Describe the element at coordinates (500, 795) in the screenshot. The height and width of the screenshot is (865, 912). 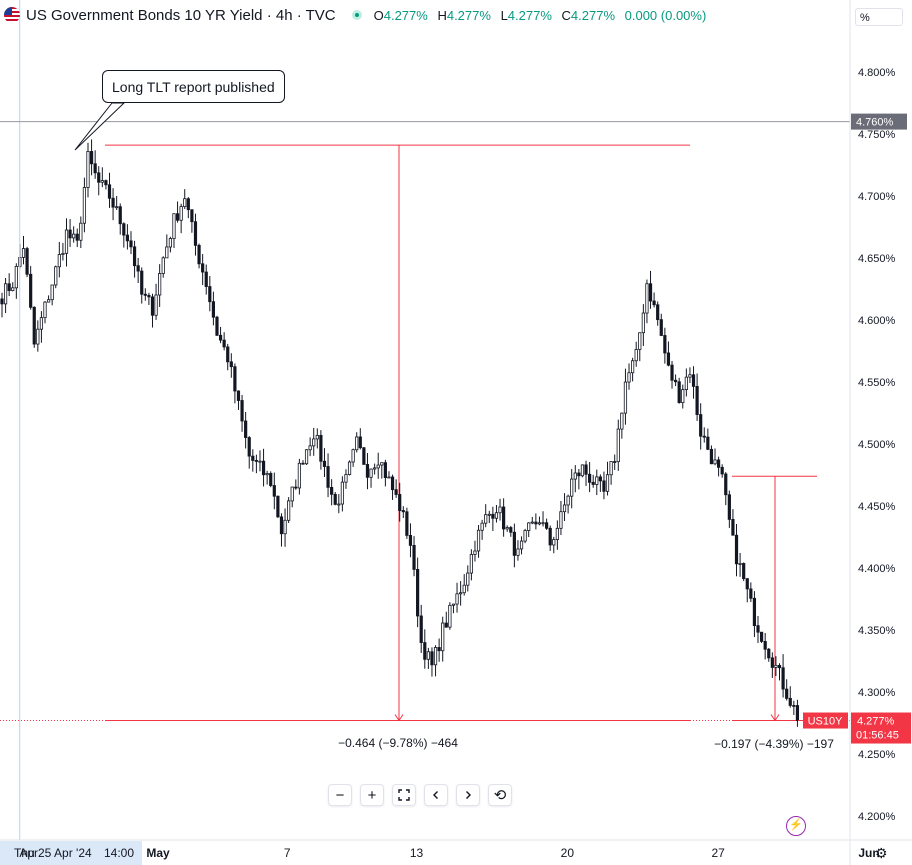
I see `reset-chart-button: ⟲` at that location.